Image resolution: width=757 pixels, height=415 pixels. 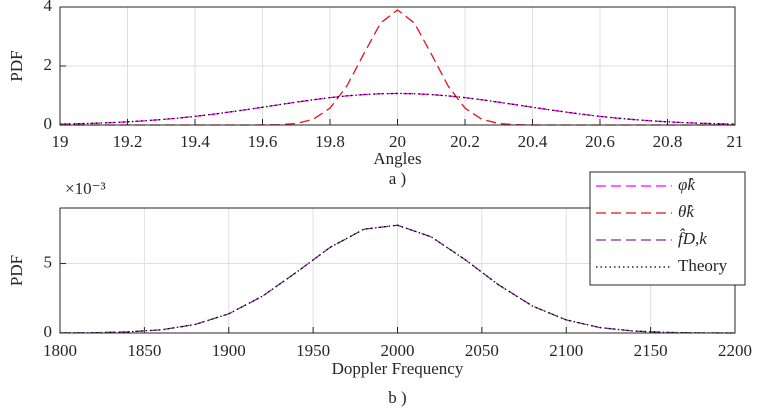 I want to click on legend: φ̂k θ̂k f̂D,k Theory, so click(x=667, y=228).